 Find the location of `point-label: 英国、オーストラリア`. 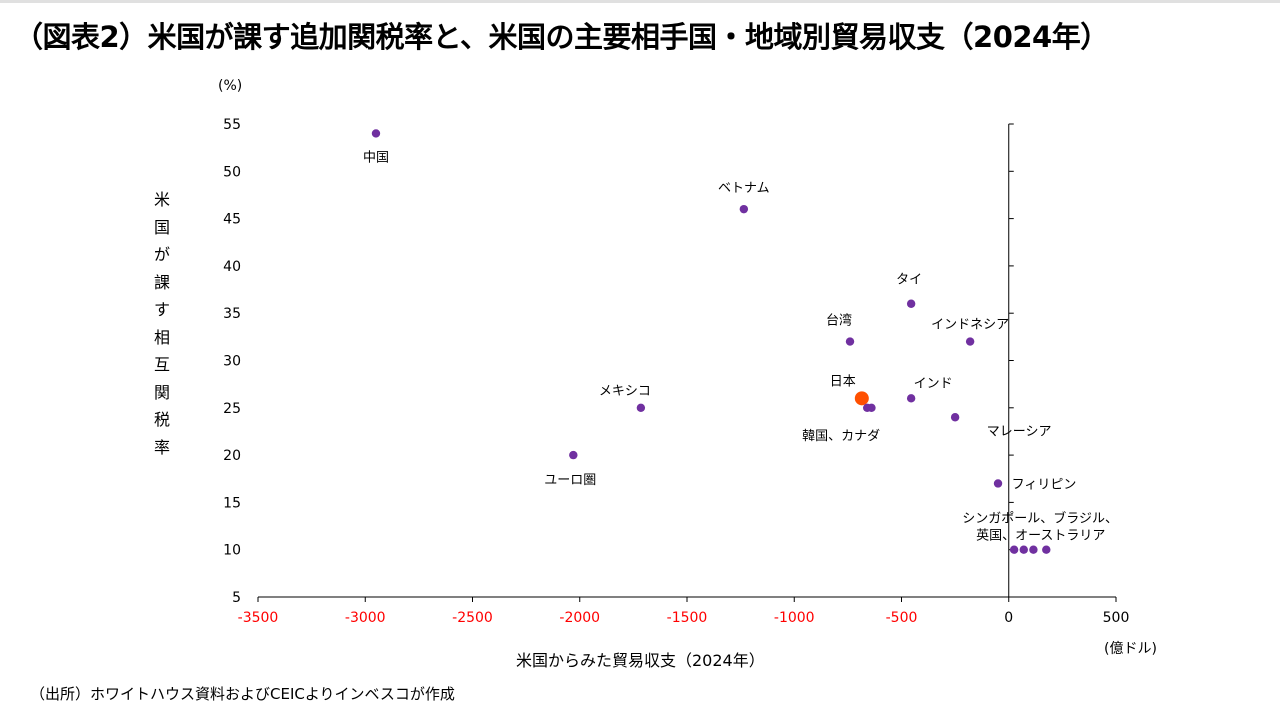

point-label: 英国、オーストラリア is located at coordinates (1040, 536).